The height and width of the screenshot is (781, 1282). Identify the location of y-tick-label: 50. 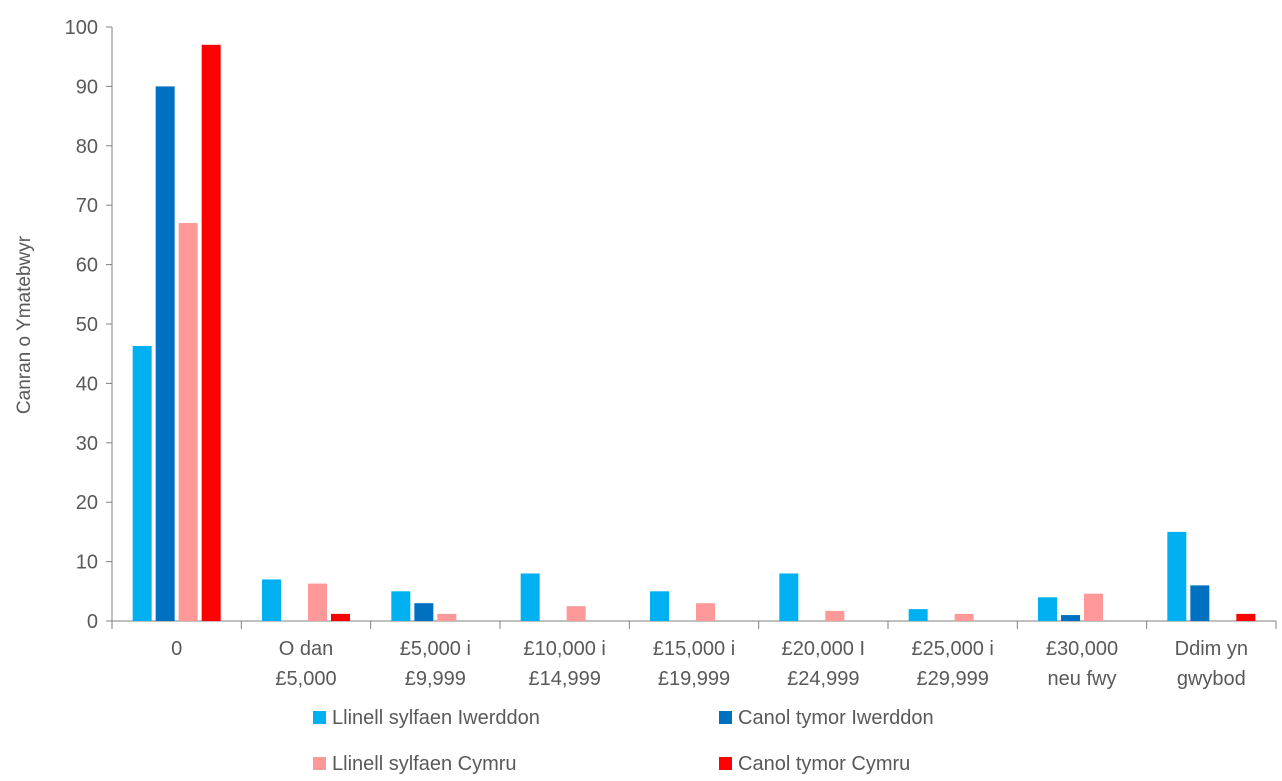
(87, 325).